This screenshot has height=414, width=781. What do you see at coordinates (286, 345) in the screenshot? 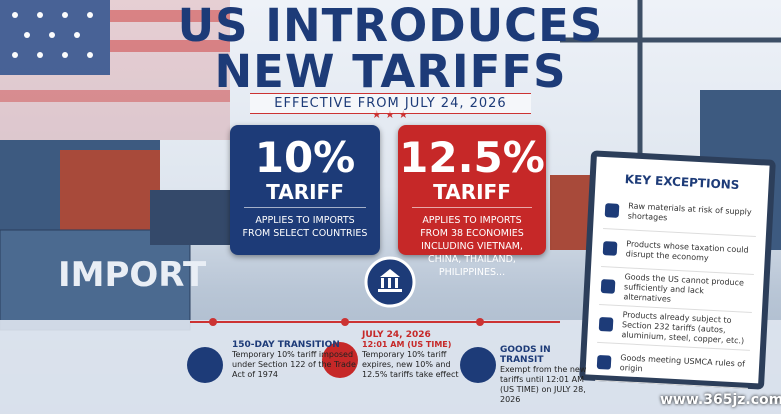
I see `timeline-title: 150-DAY TRANSITION` at bounding box center [286, 345].